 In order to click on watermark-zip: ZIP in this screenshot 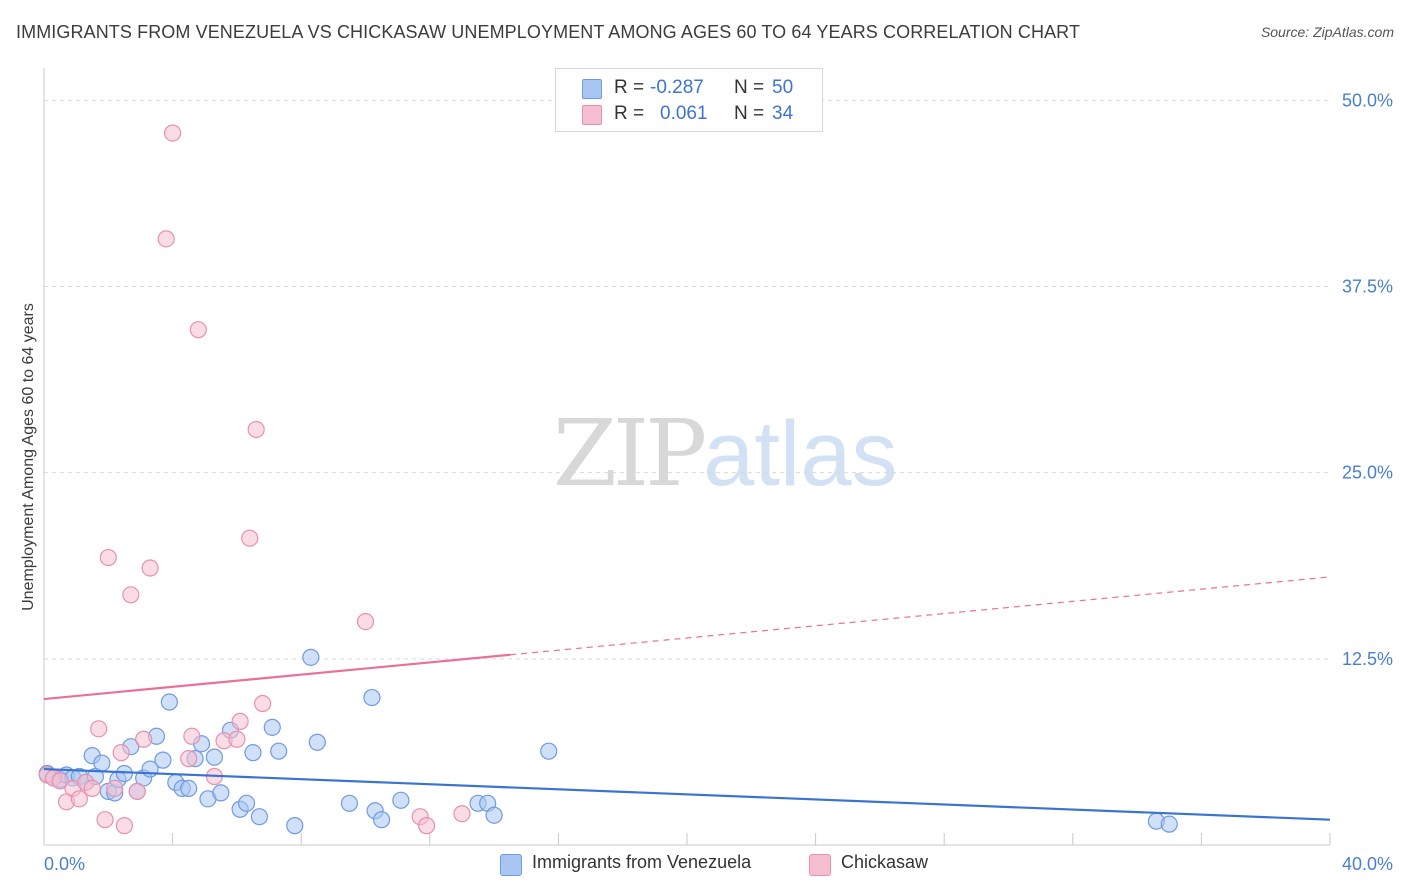, I will do `click(630, 453)`.